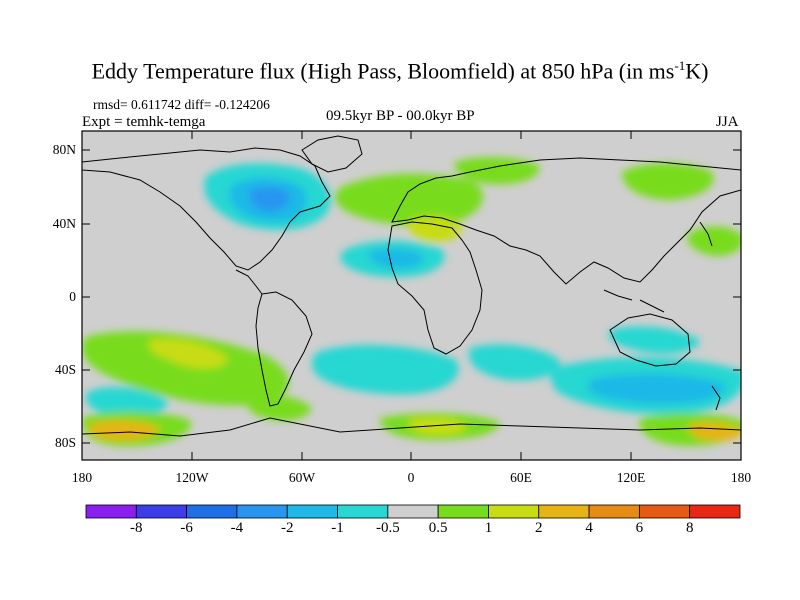 The image size is (800, 600). What do you see at coordinates (408, 199) in the screenshot?
I see `region-europe-pos` at bounding box center [408, 199].